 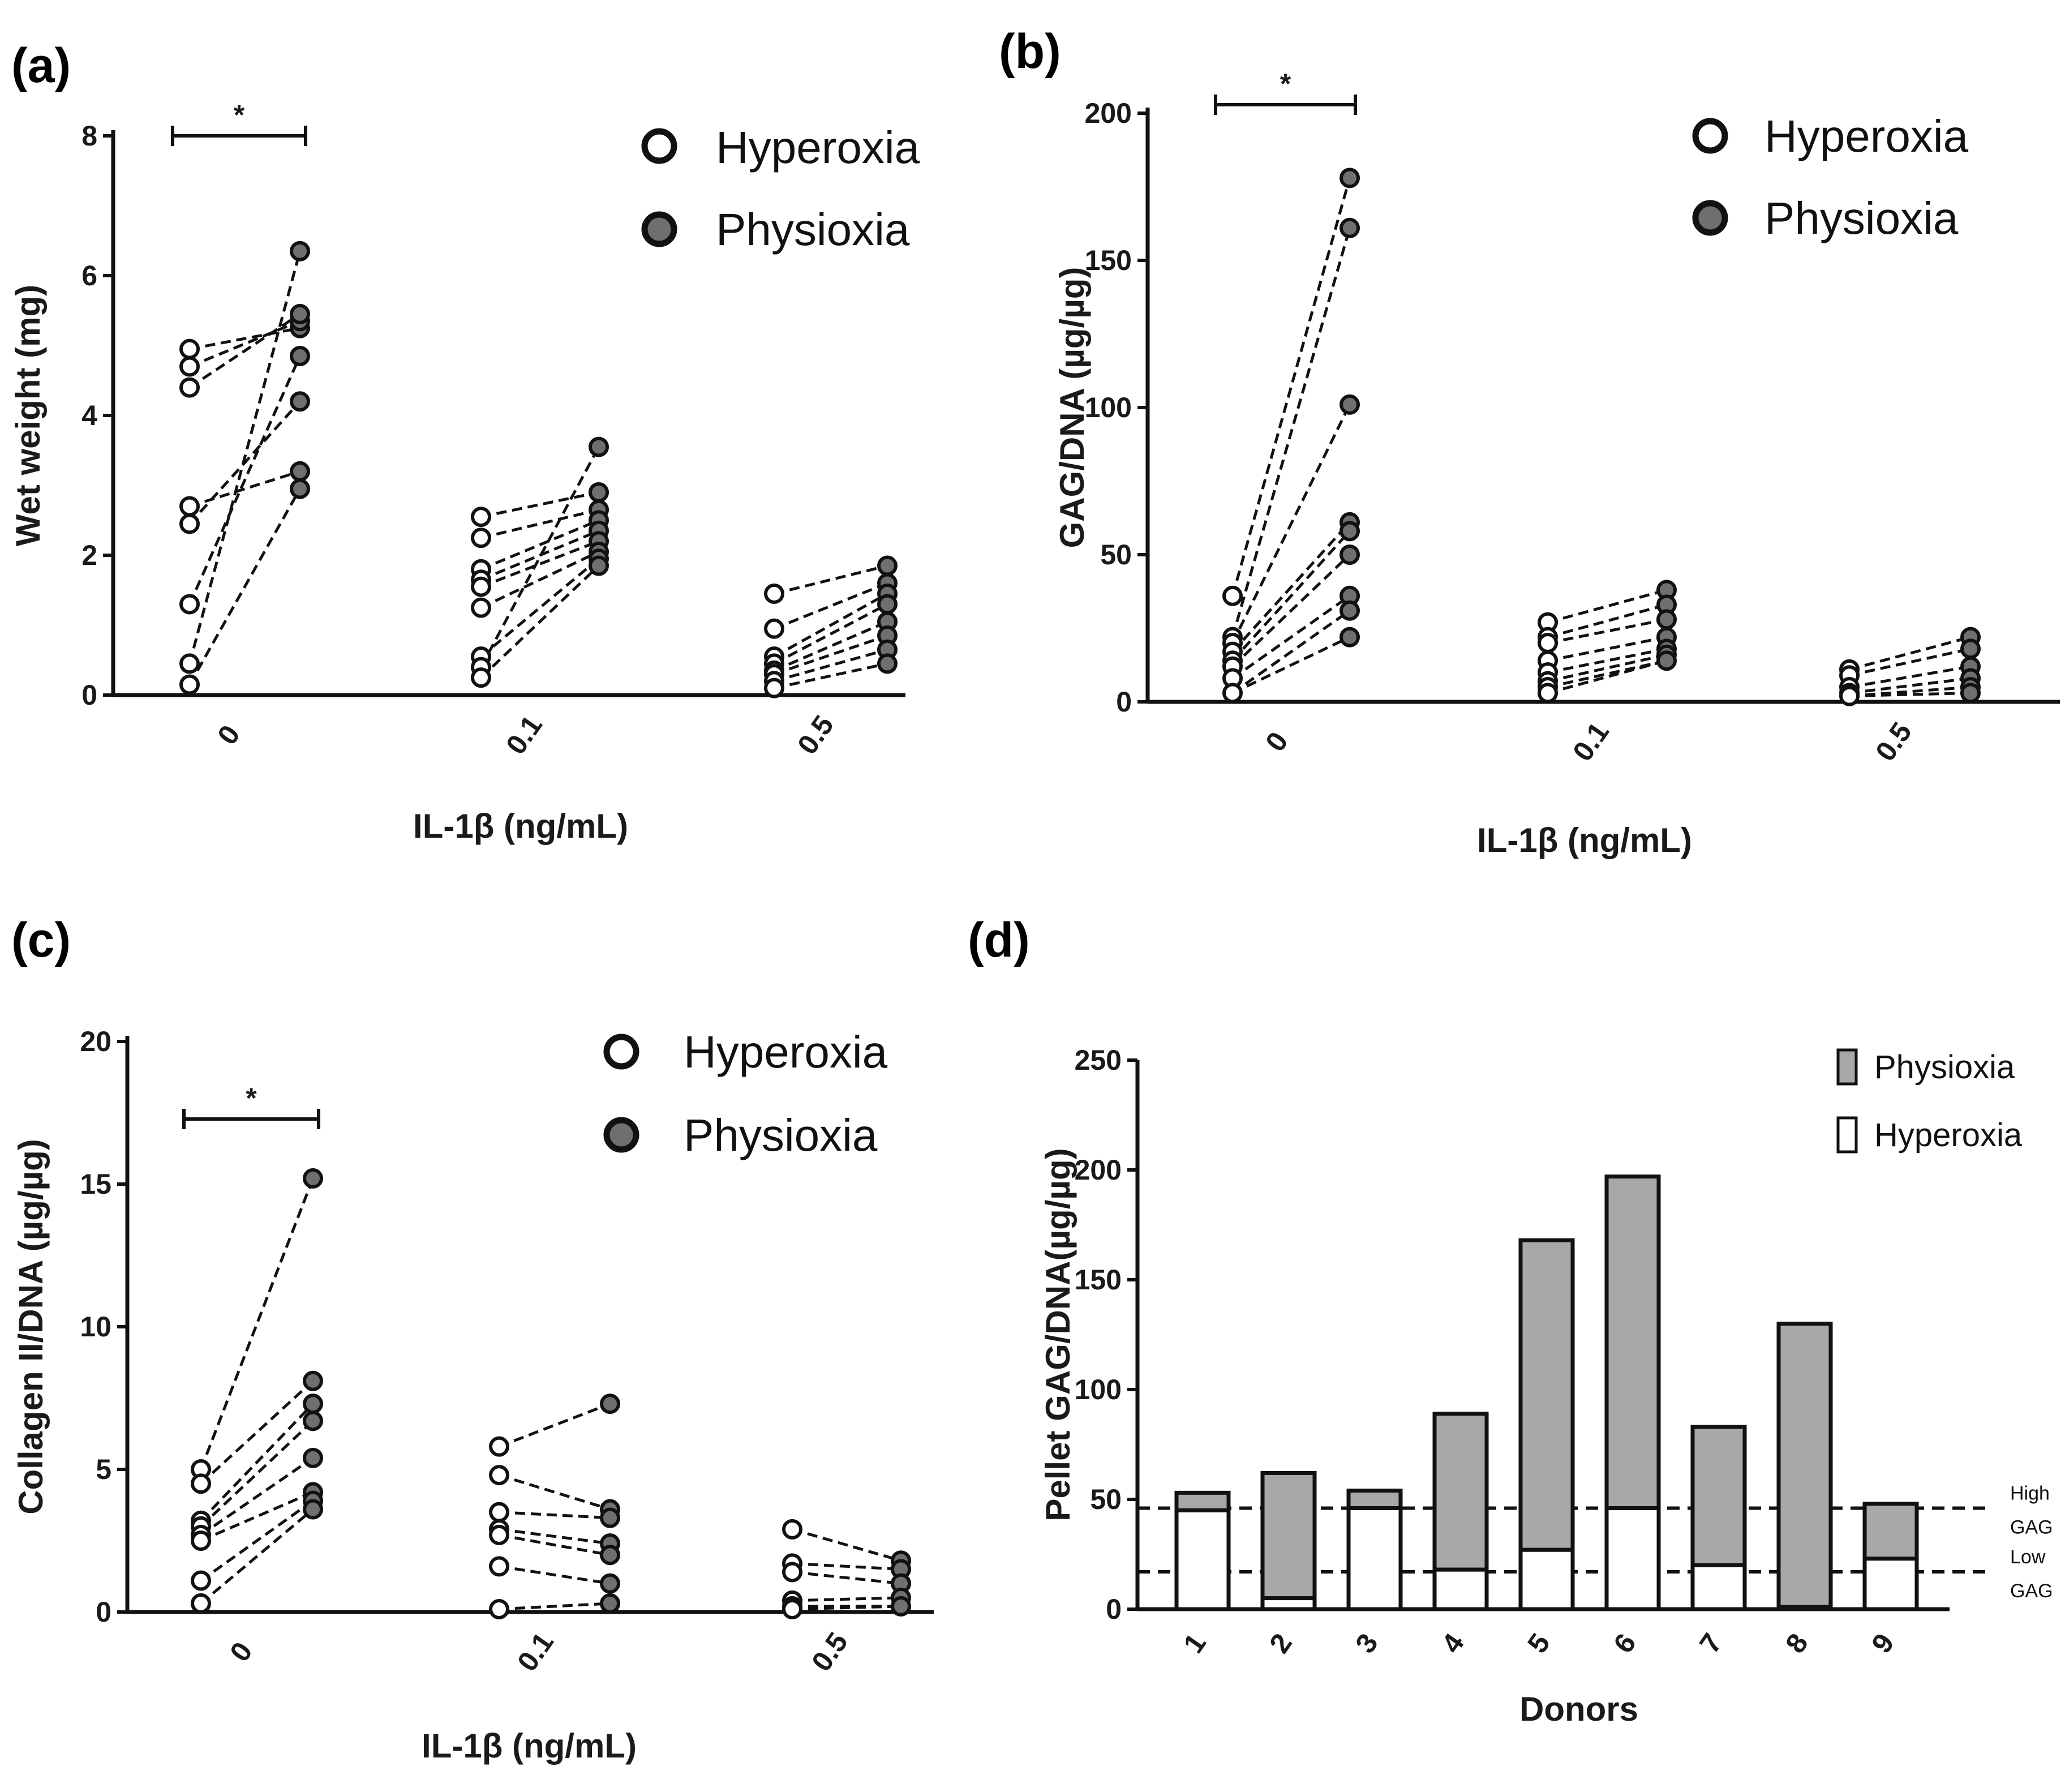 What do you see at coordinates (1847, 1135) in the screenshot?
I see `legend-hyperoxia-swatch` at bounding box center [1847, 1135].